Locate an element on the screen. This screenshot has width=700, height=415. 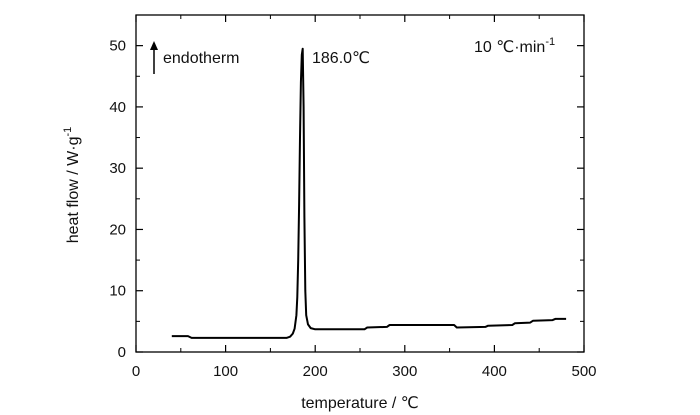
peak-label: 186.0℃ is located at coordinates (341, 58).